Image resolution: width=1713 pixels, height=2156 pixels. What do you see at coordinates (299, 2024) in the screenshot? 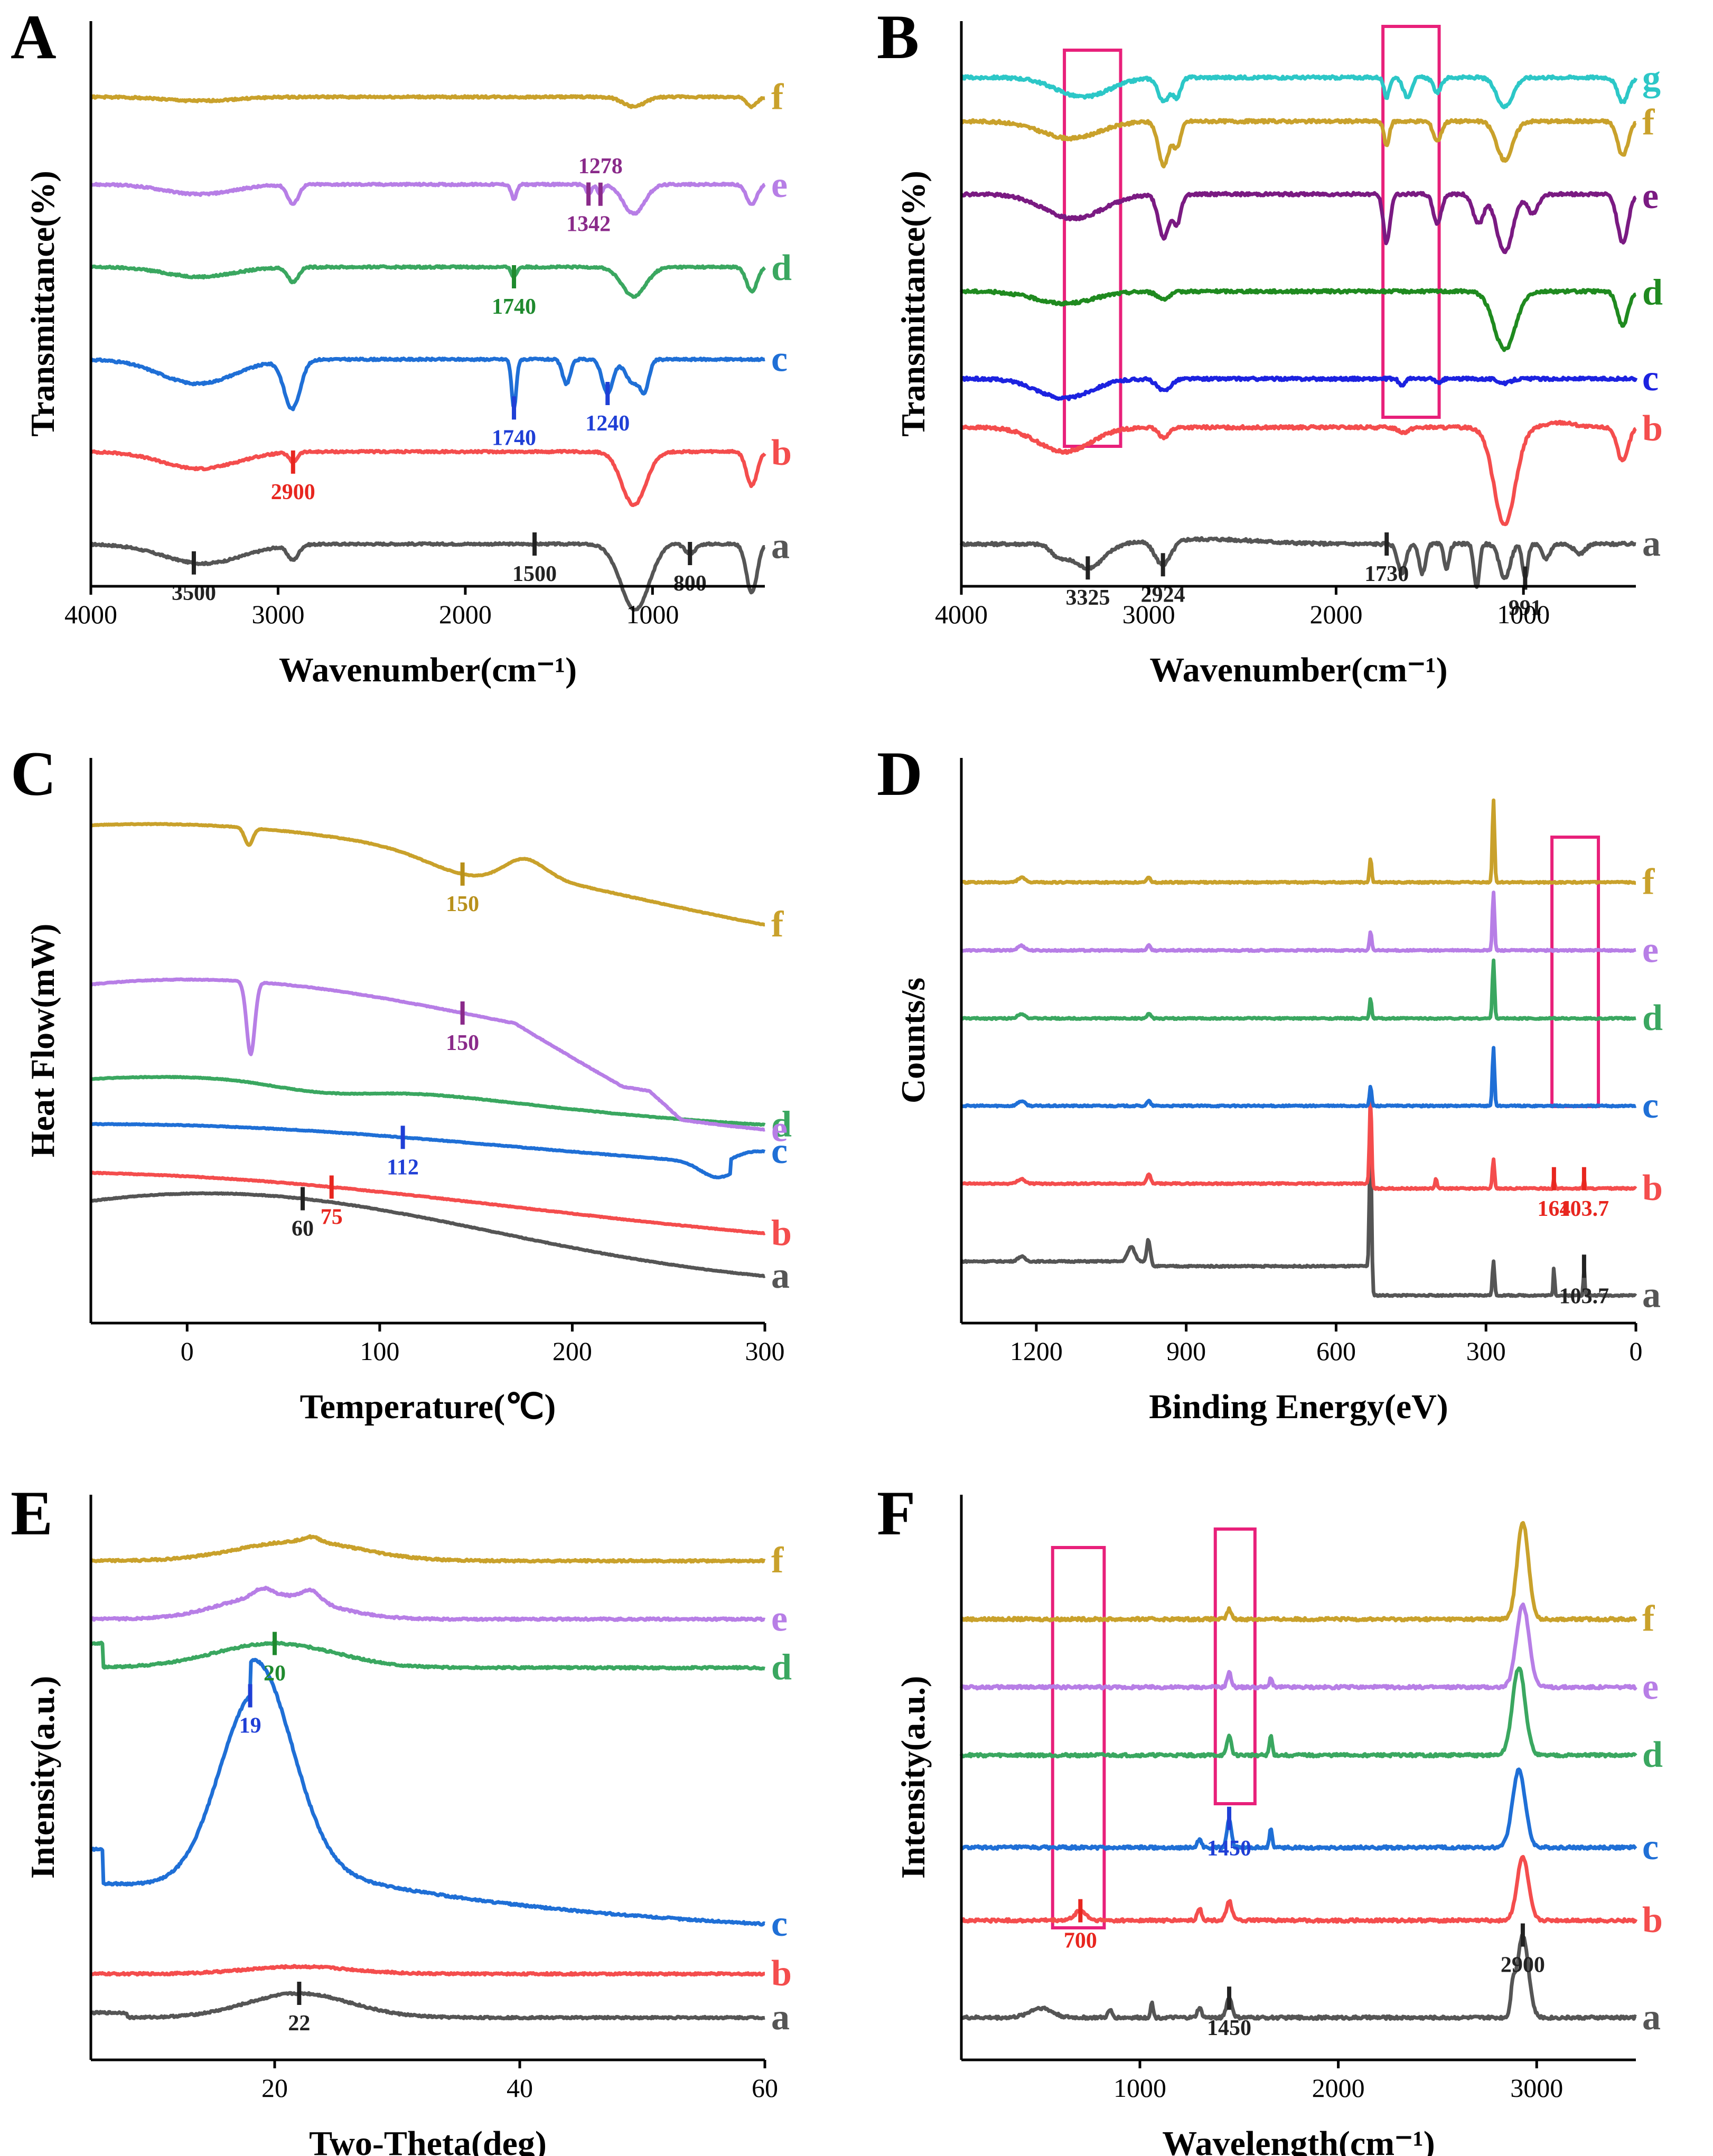
I see `annotation-label: 22` at bounding box center [299, 2024].